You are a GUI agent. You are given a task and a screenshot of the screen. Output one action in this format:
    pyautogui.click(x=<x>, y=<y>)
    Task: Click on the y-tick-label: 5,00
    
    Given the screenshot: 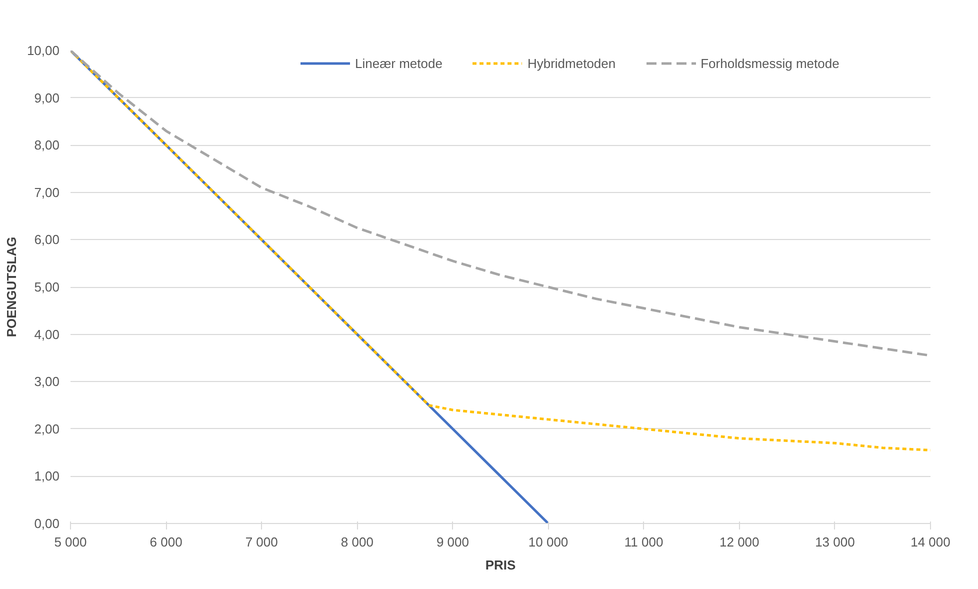 What is the action you would take?
    pyautogui.click(x=47, y=287)
    